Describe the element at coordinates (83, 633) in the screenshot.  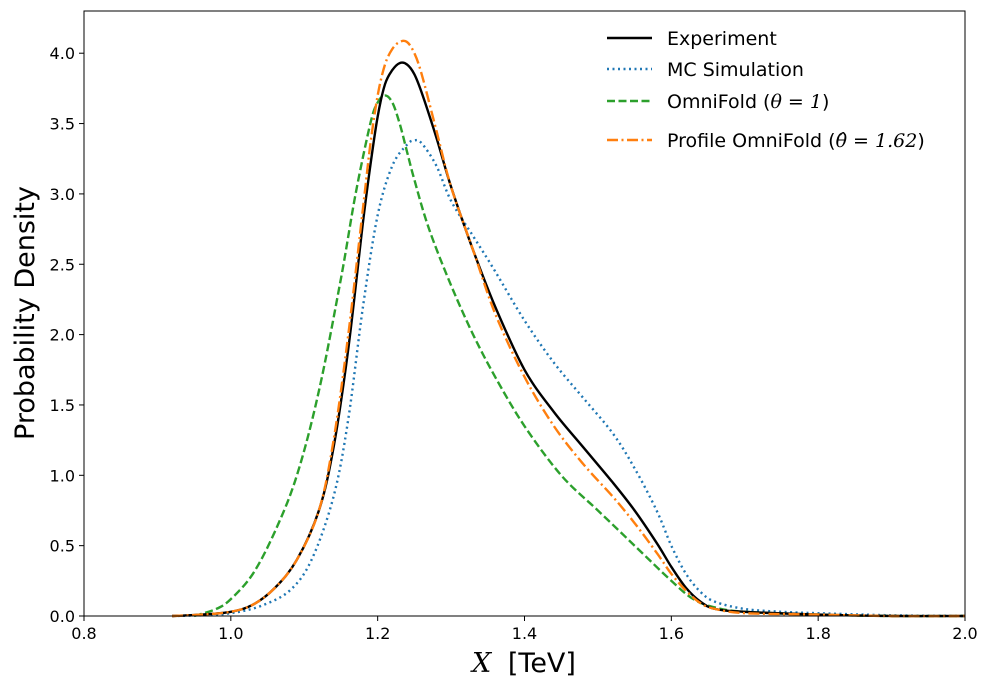
I see `x-tick-label: 0.8` at that location.